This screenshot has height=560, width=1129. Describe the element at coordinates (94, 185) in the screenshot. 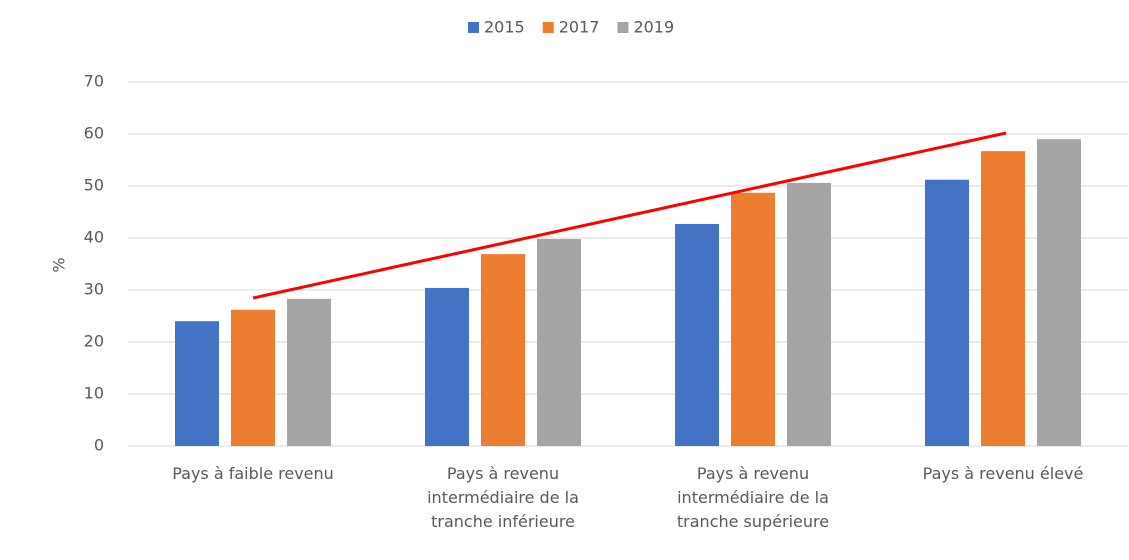

I see `y-tick-label: 50` at that location.